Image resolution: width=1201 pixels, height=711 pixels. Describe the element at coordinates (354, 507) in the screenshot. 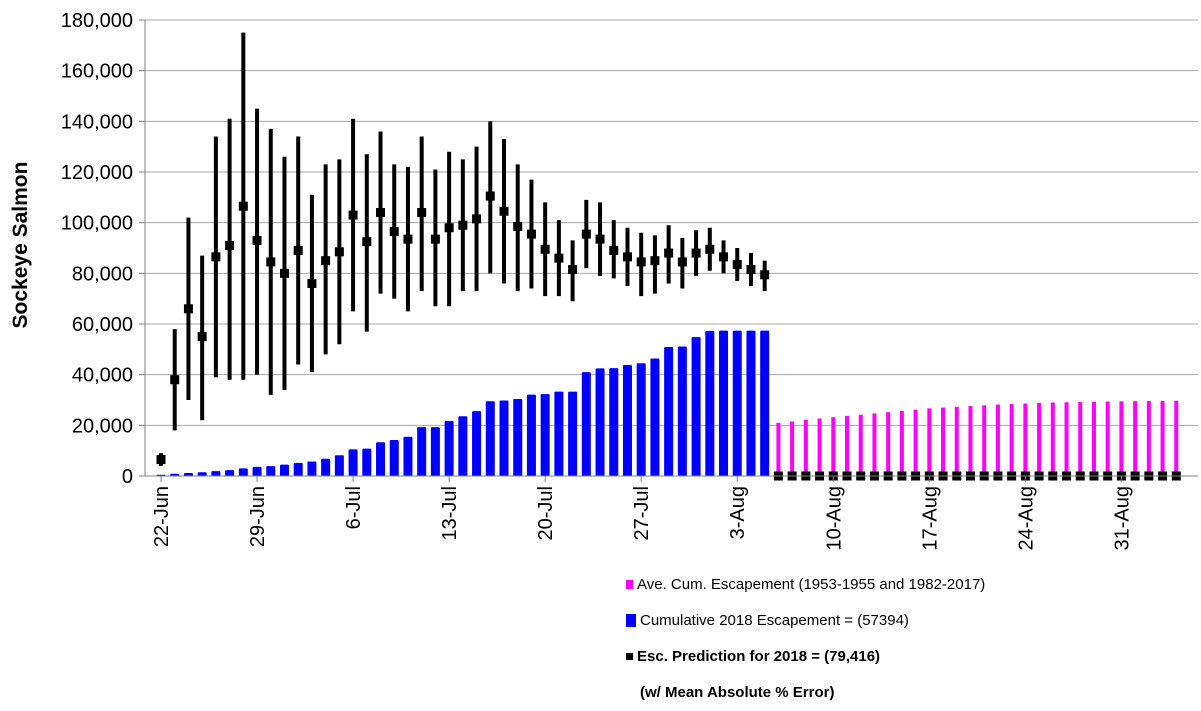

I see `x-tick-label: 6-Jul` at that location.